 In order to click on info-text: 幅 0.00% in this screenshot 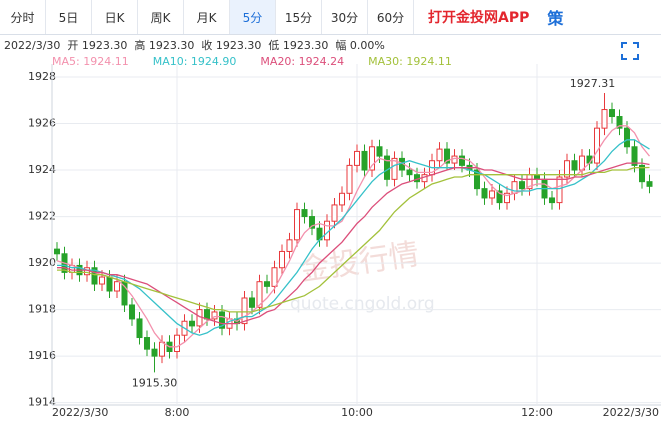, I will do `click(359, 45)`.